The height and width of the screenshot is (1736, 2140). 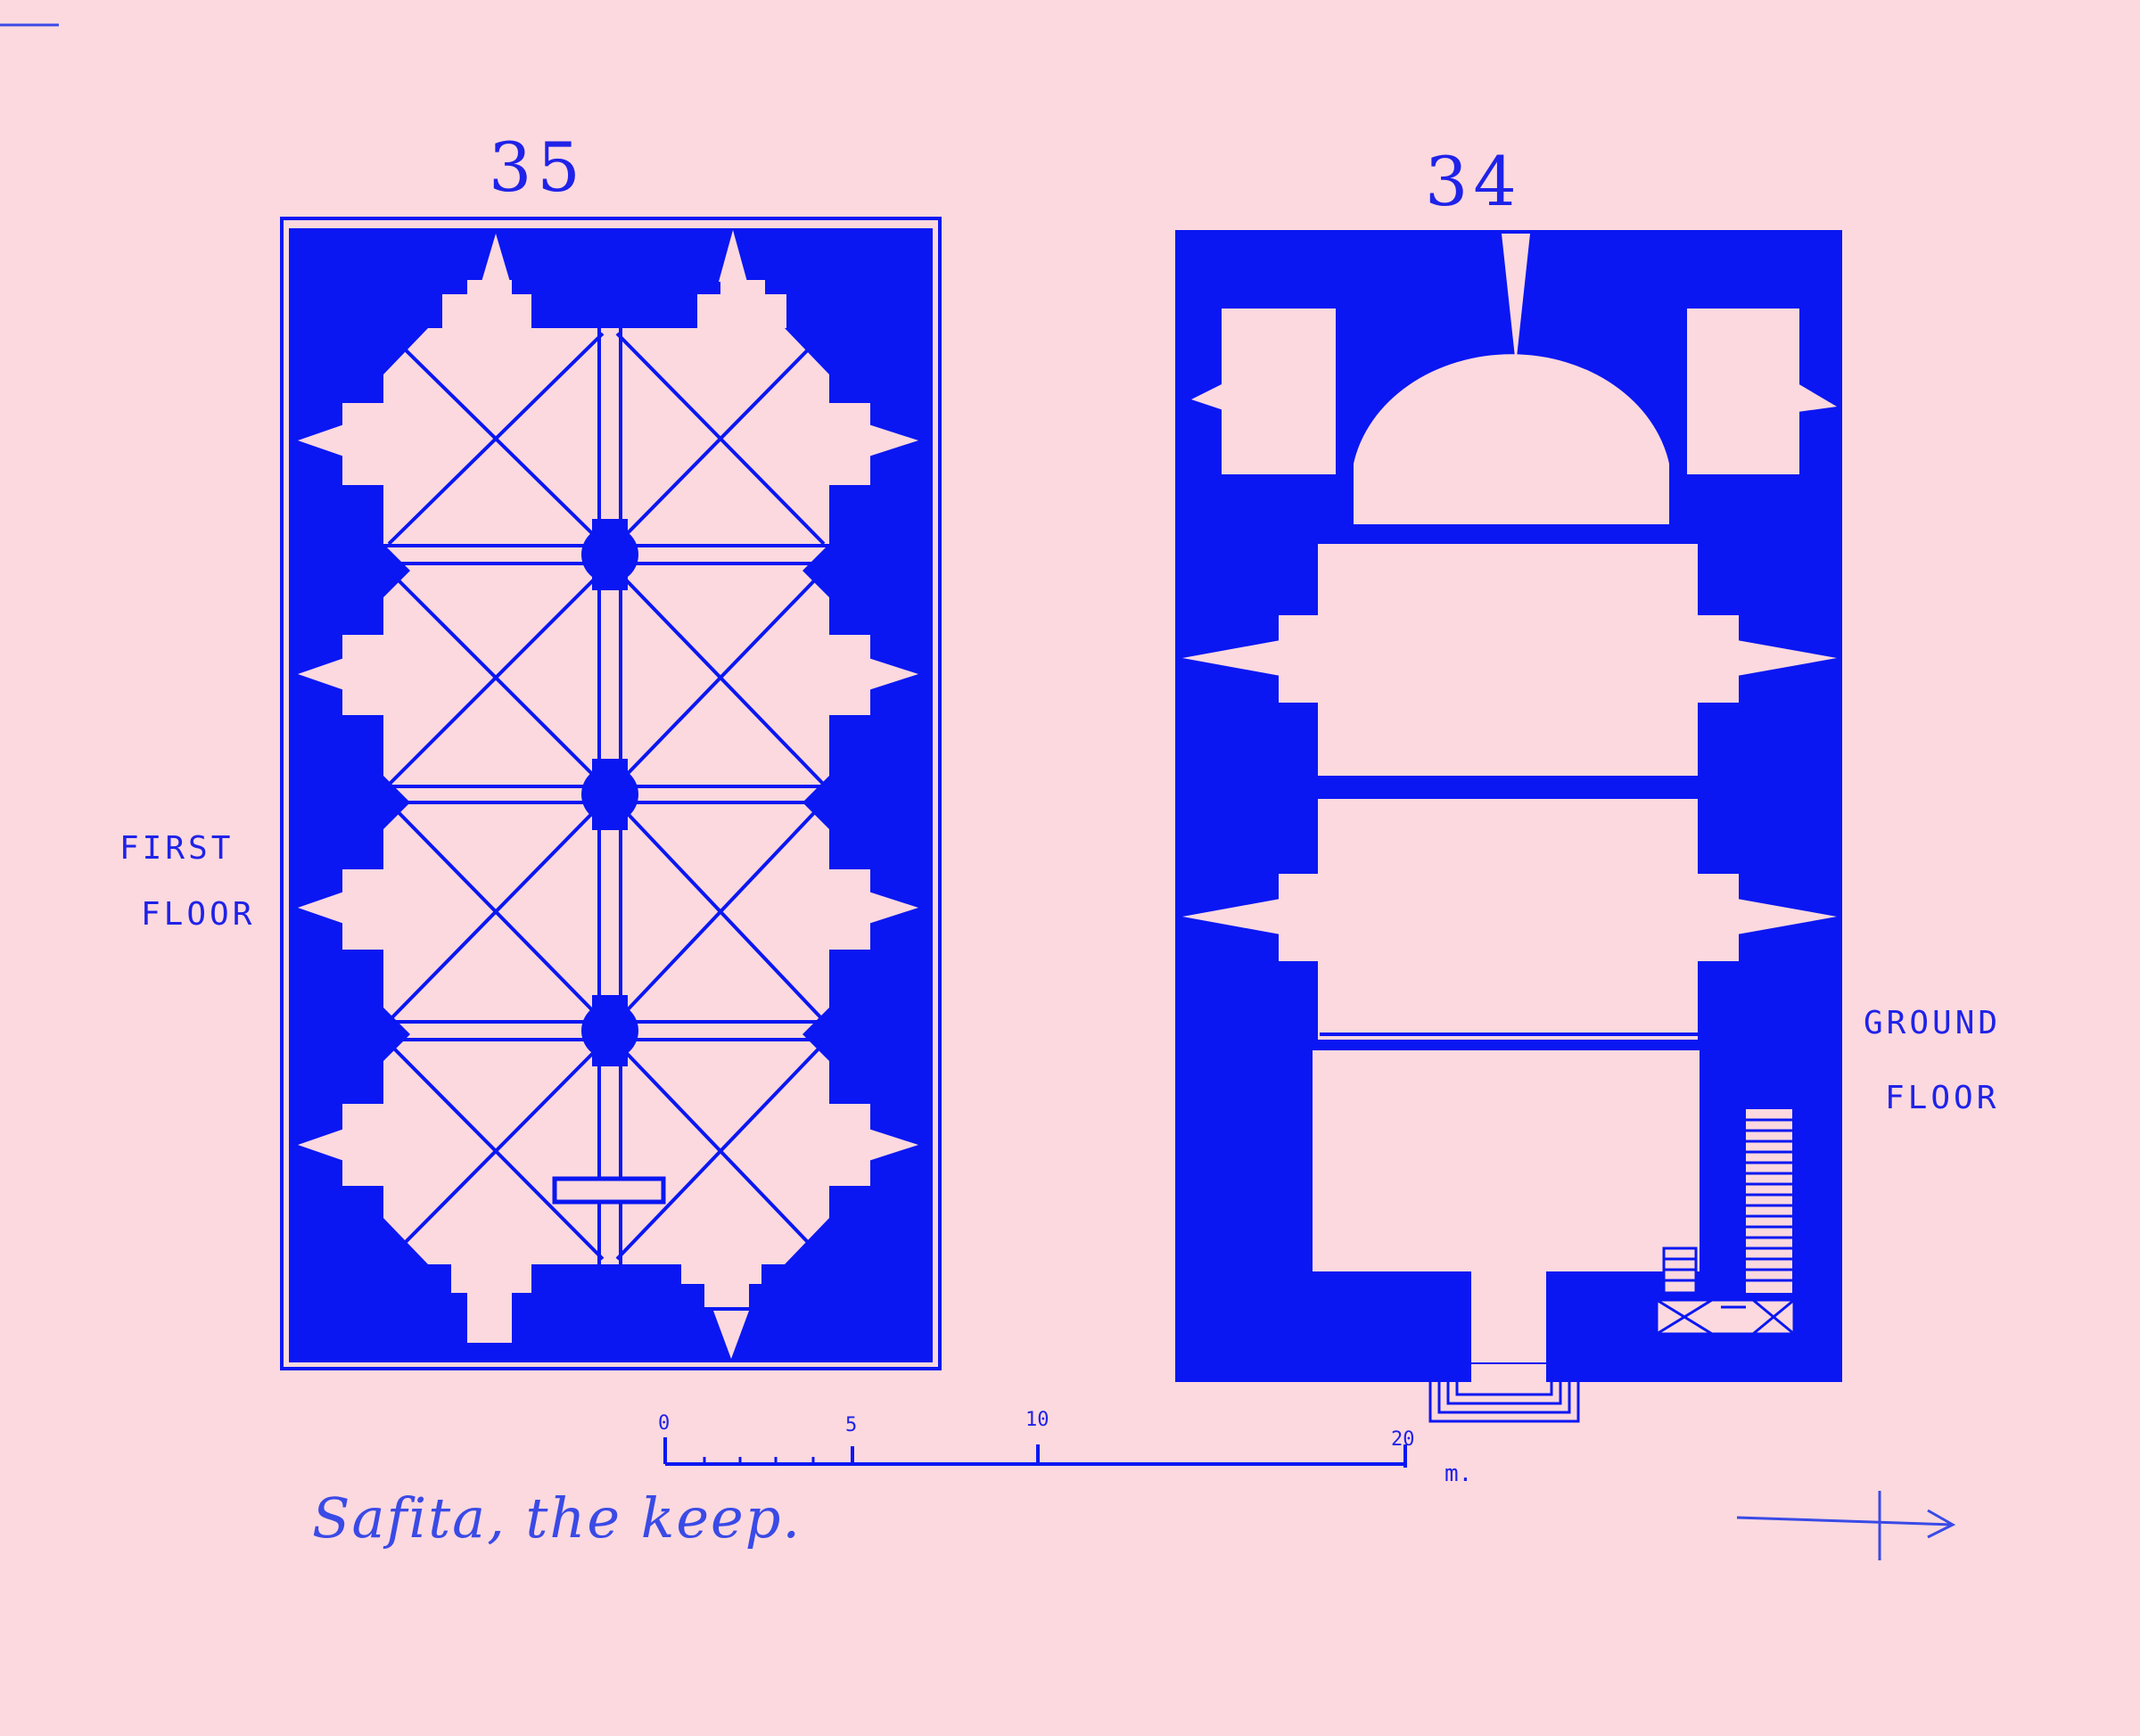 What do you see at coordinates (537, 168) in the screenshot?
I see `first-floor-plan-number: 35` at bounding box center [537, 168].